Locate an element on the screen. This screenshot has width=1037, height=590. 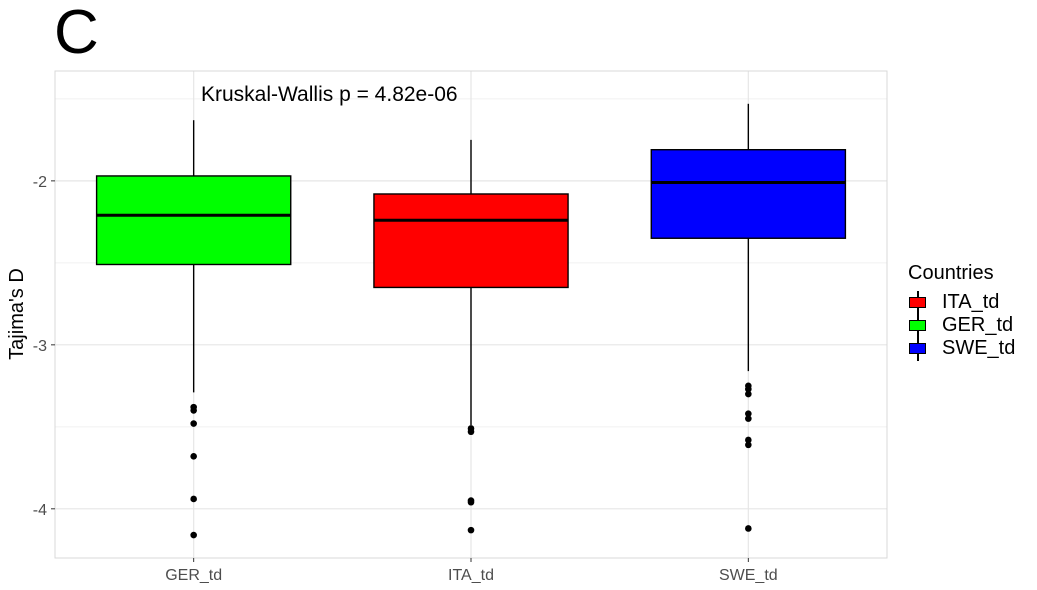
x-tick-label: ITA_td is located at coordinates (471, 575).